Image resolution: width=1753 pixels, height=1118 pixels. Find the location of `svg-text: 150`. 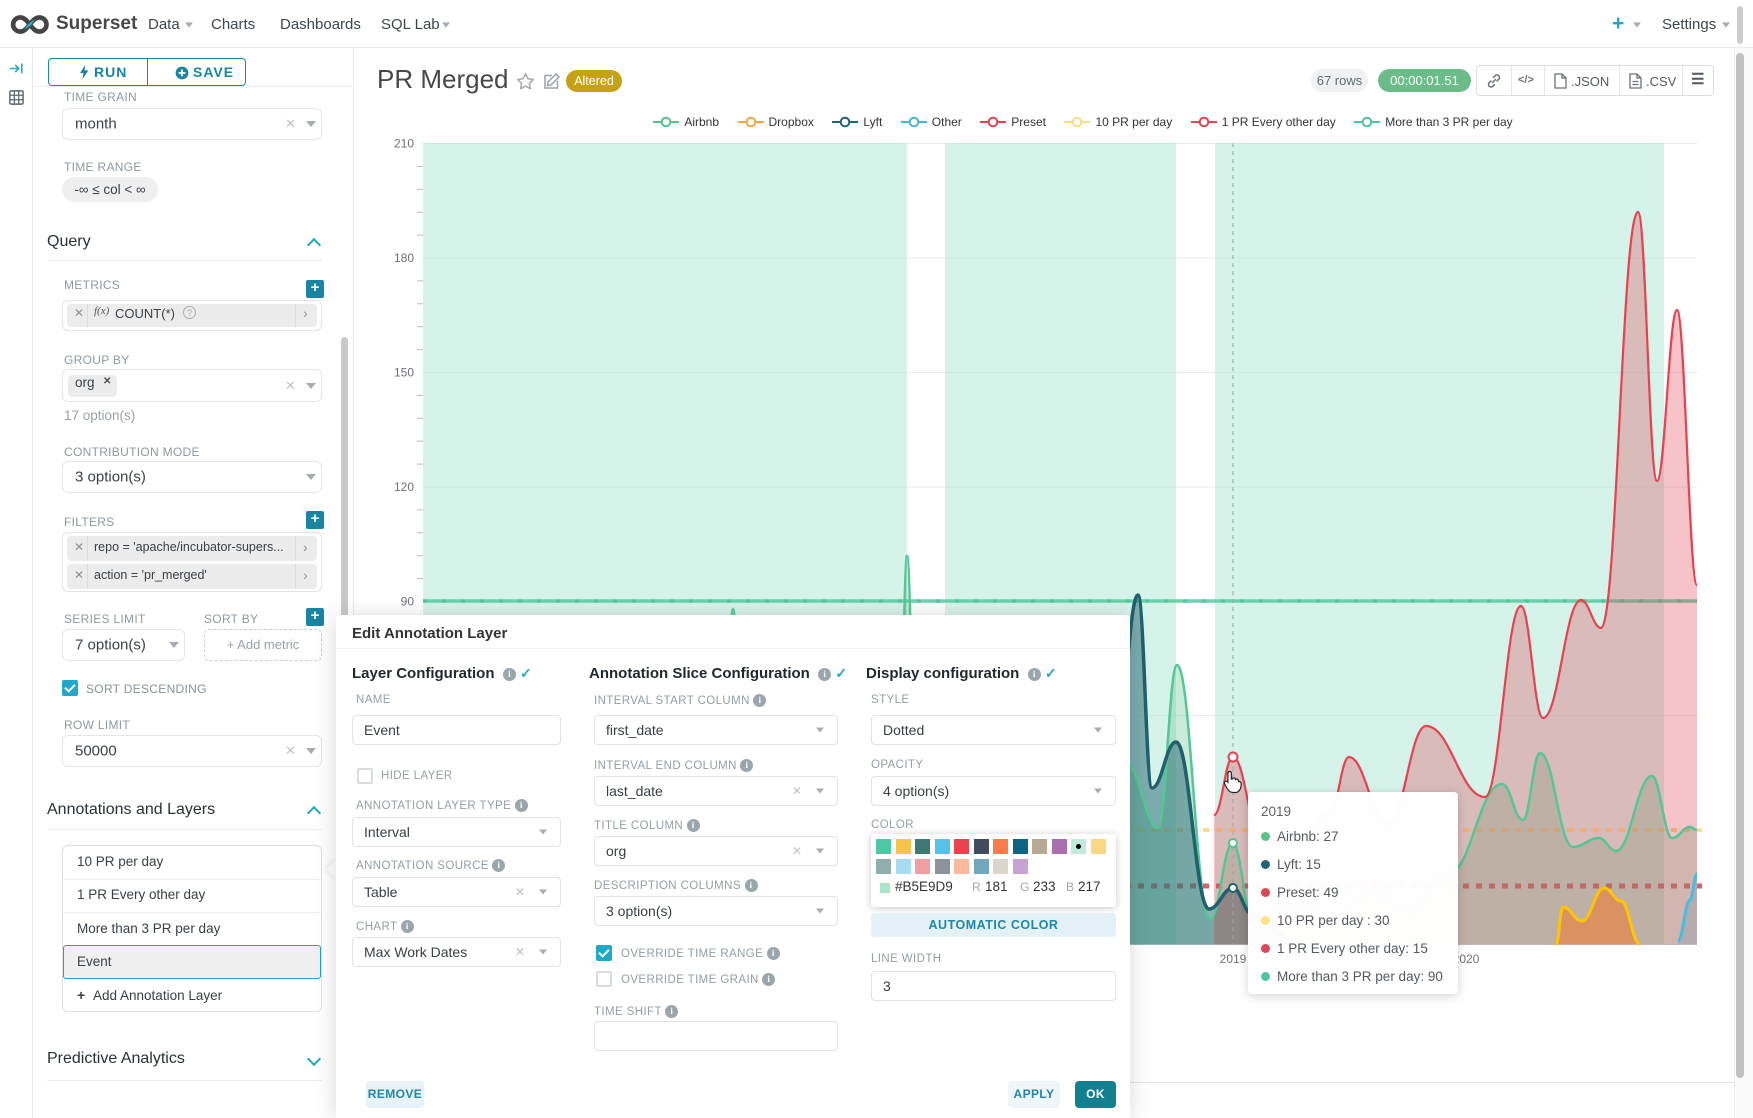

svg-text: 150 is located at coordinates (404, 373).